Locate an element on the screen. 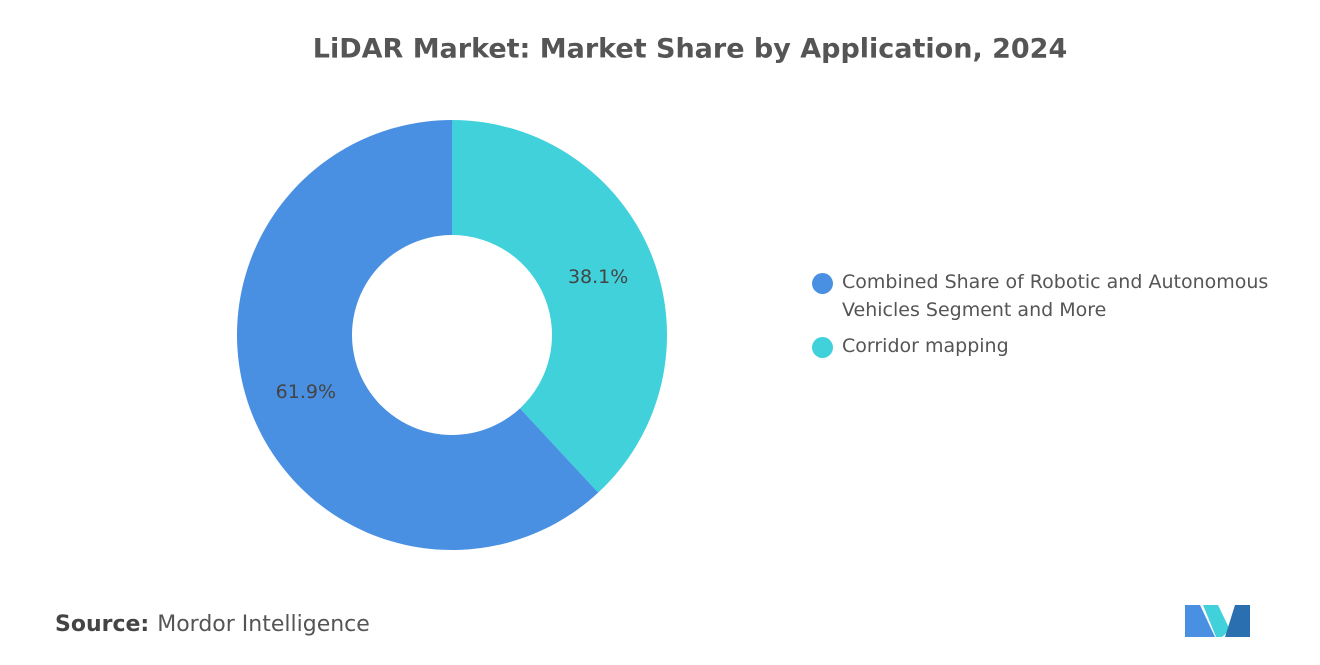 The width and height of the screenshot is (1320, 665). source: Source: Mordor Intelligence is located at coordinates (212, 624).